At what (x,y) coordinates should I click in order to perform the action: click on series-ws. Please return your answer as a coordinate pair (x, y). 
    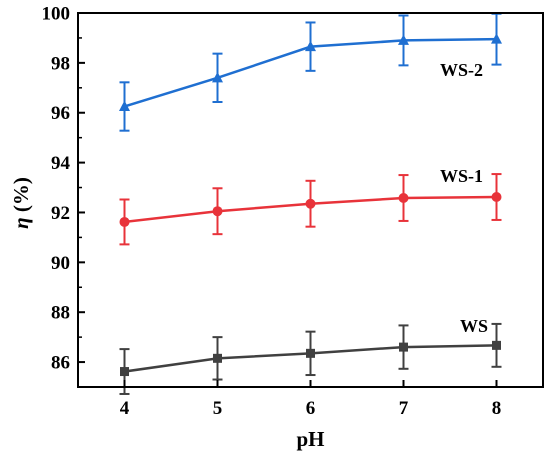
    Looking at the image, I should click on (310, 358).